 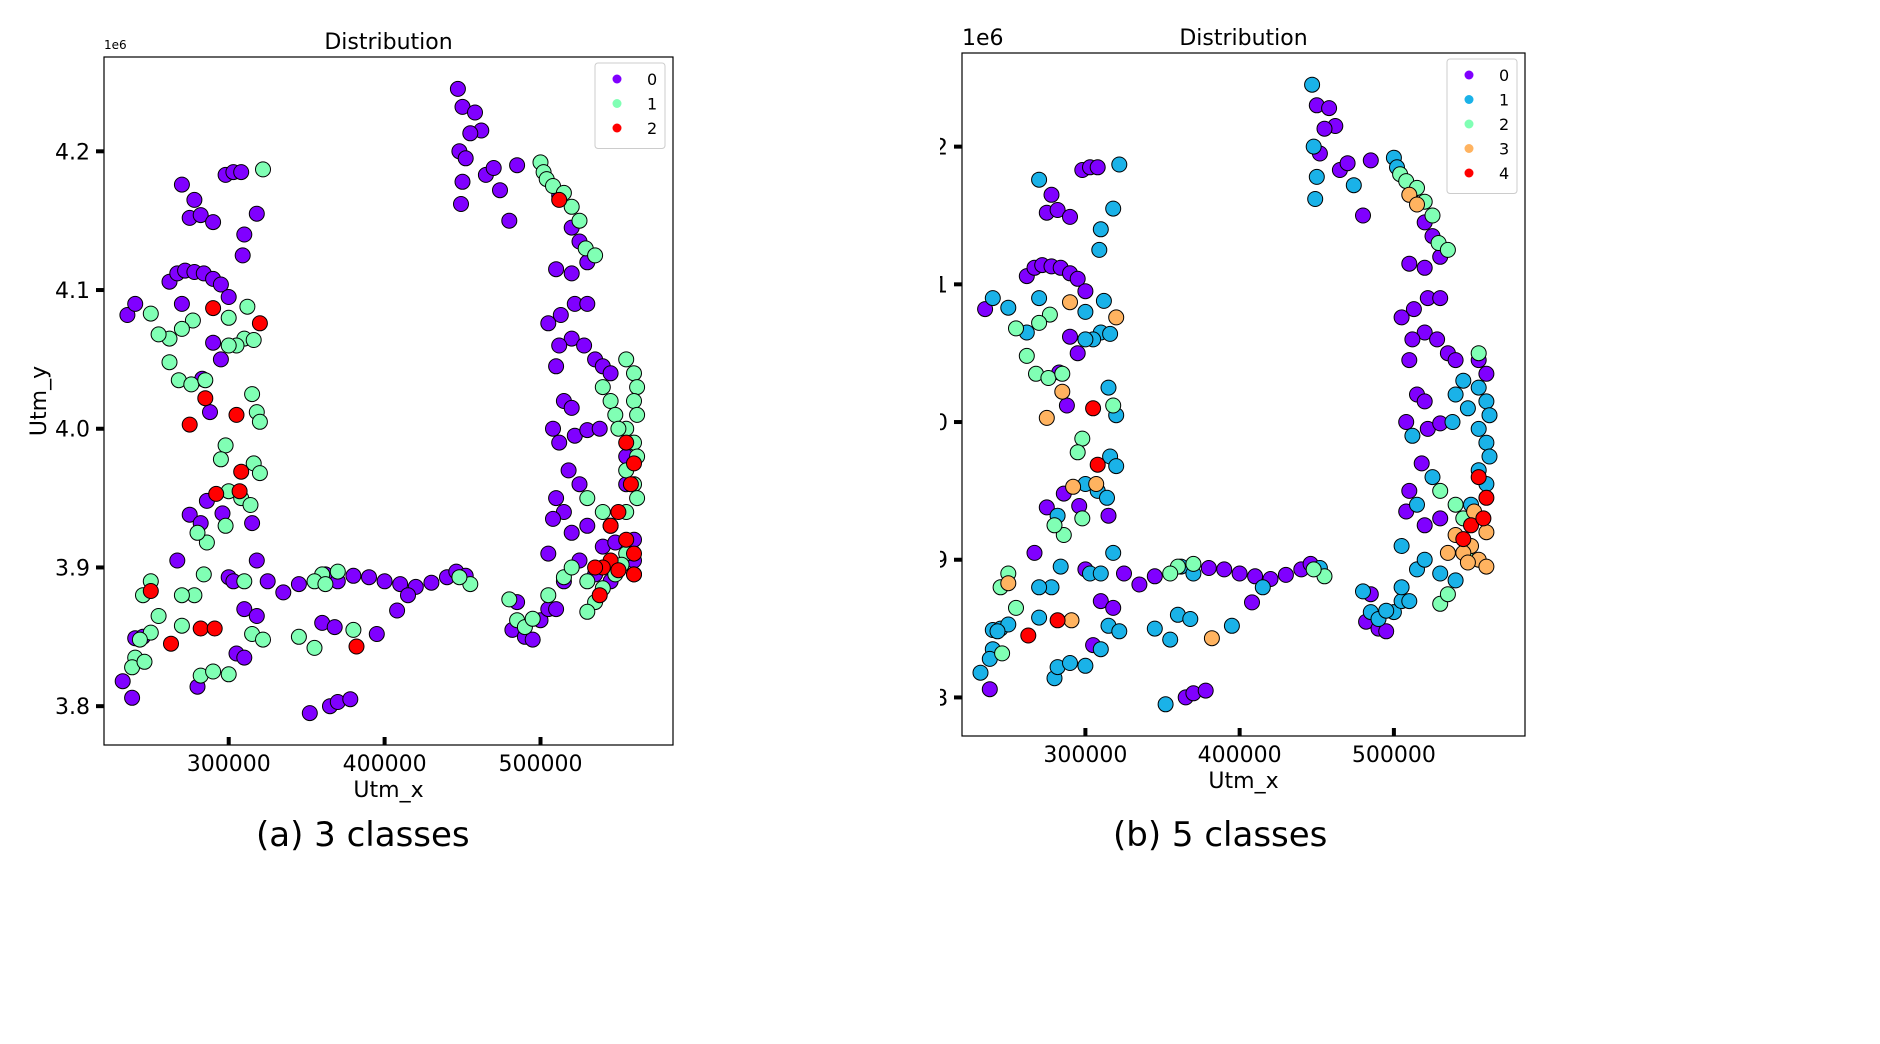 I want to click on x-tick-label: 300000, so click(x=229, y=764).